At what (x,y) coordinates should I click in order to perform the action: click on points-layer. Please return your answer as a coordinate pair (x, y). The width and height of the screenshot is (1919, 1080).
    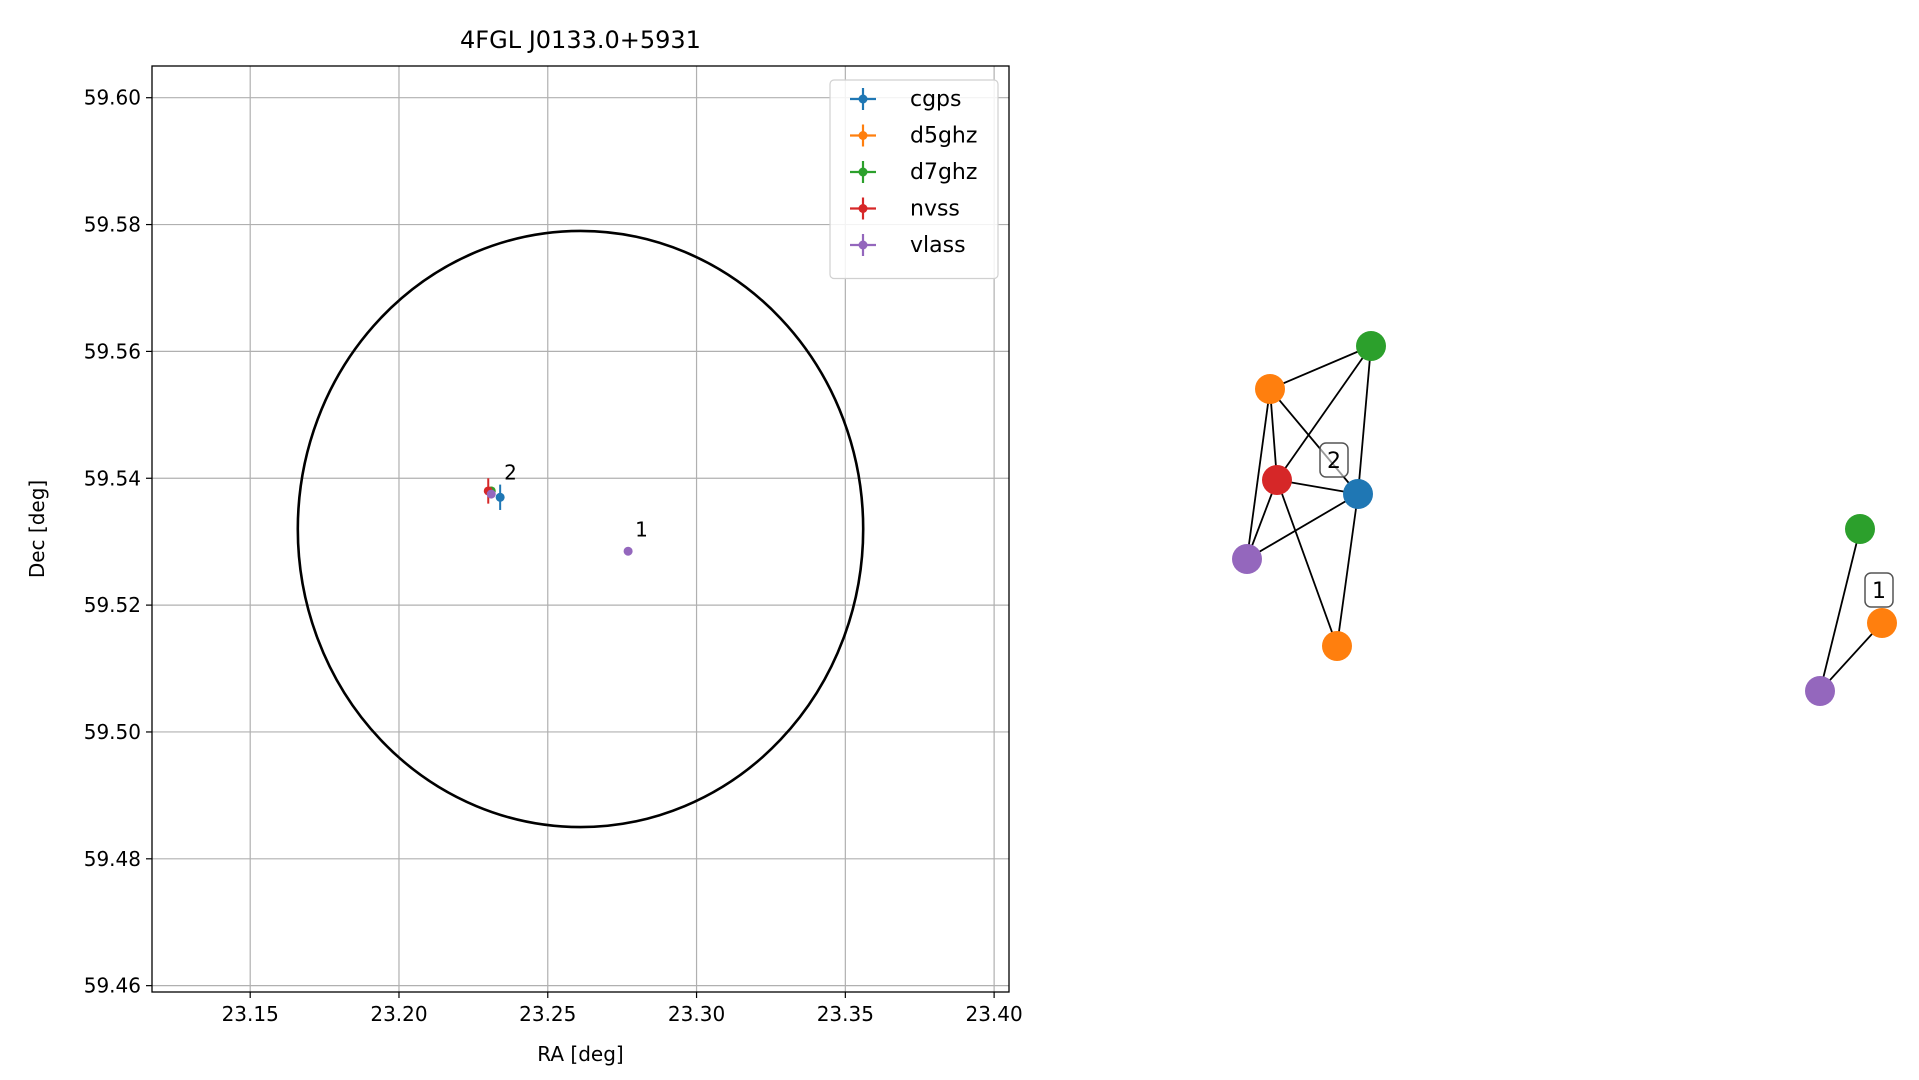
    Looking at the image, I should click on (558, 517).